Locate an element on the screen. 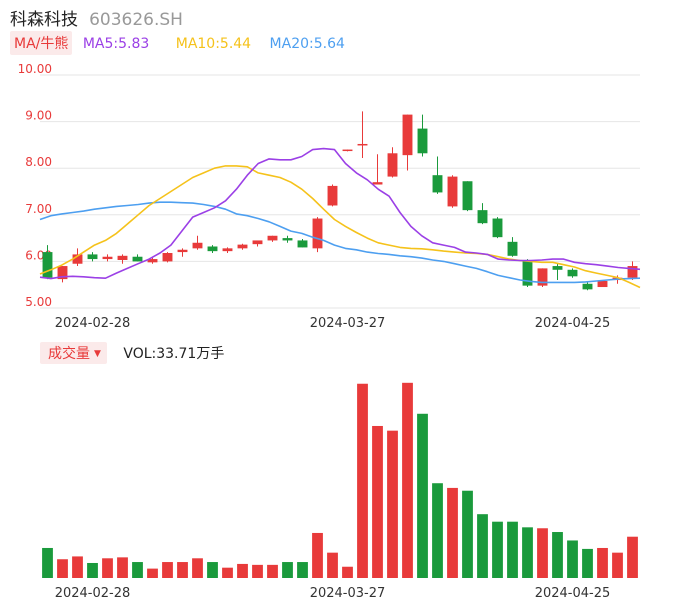  volume-value: VOL:33.71万手 is located at coordinates (174, 354).